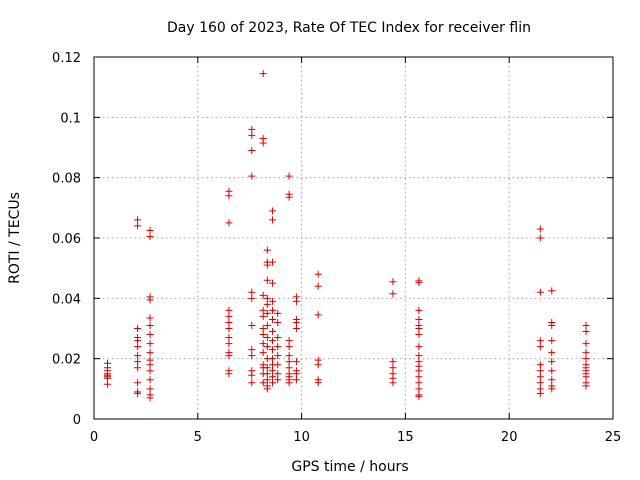 The image size is (640, 480). Describe the element at coordinates (509, 437) in the screenshot. I see `x-tick-label: 20` at that location.